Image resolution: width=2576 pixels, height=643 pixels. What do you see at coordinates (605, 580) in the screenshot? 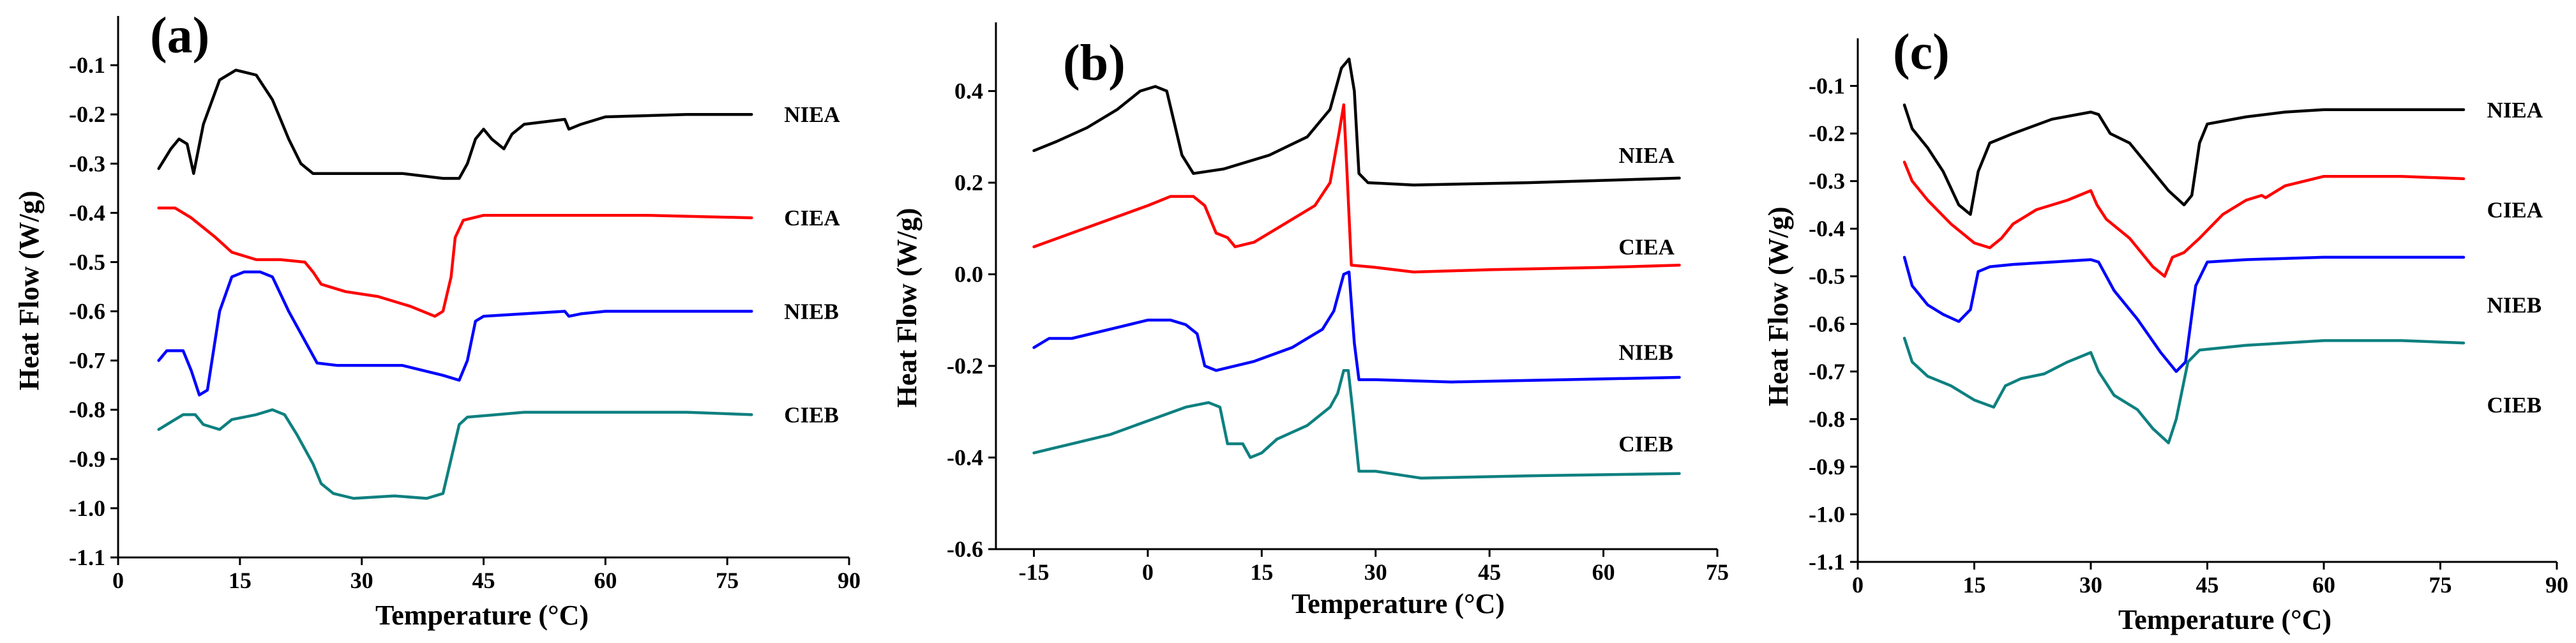
I see `panel-a-x-tick-label: 60` at bounding box center [605, 580].